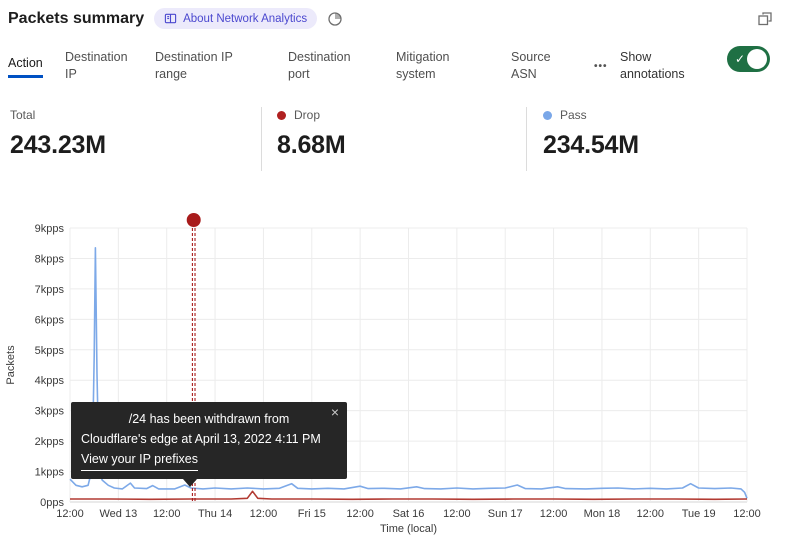  Describe the element at coordinates (50, 442) in the screenshot. I see `y-tick-label: 2kpps` at that location.